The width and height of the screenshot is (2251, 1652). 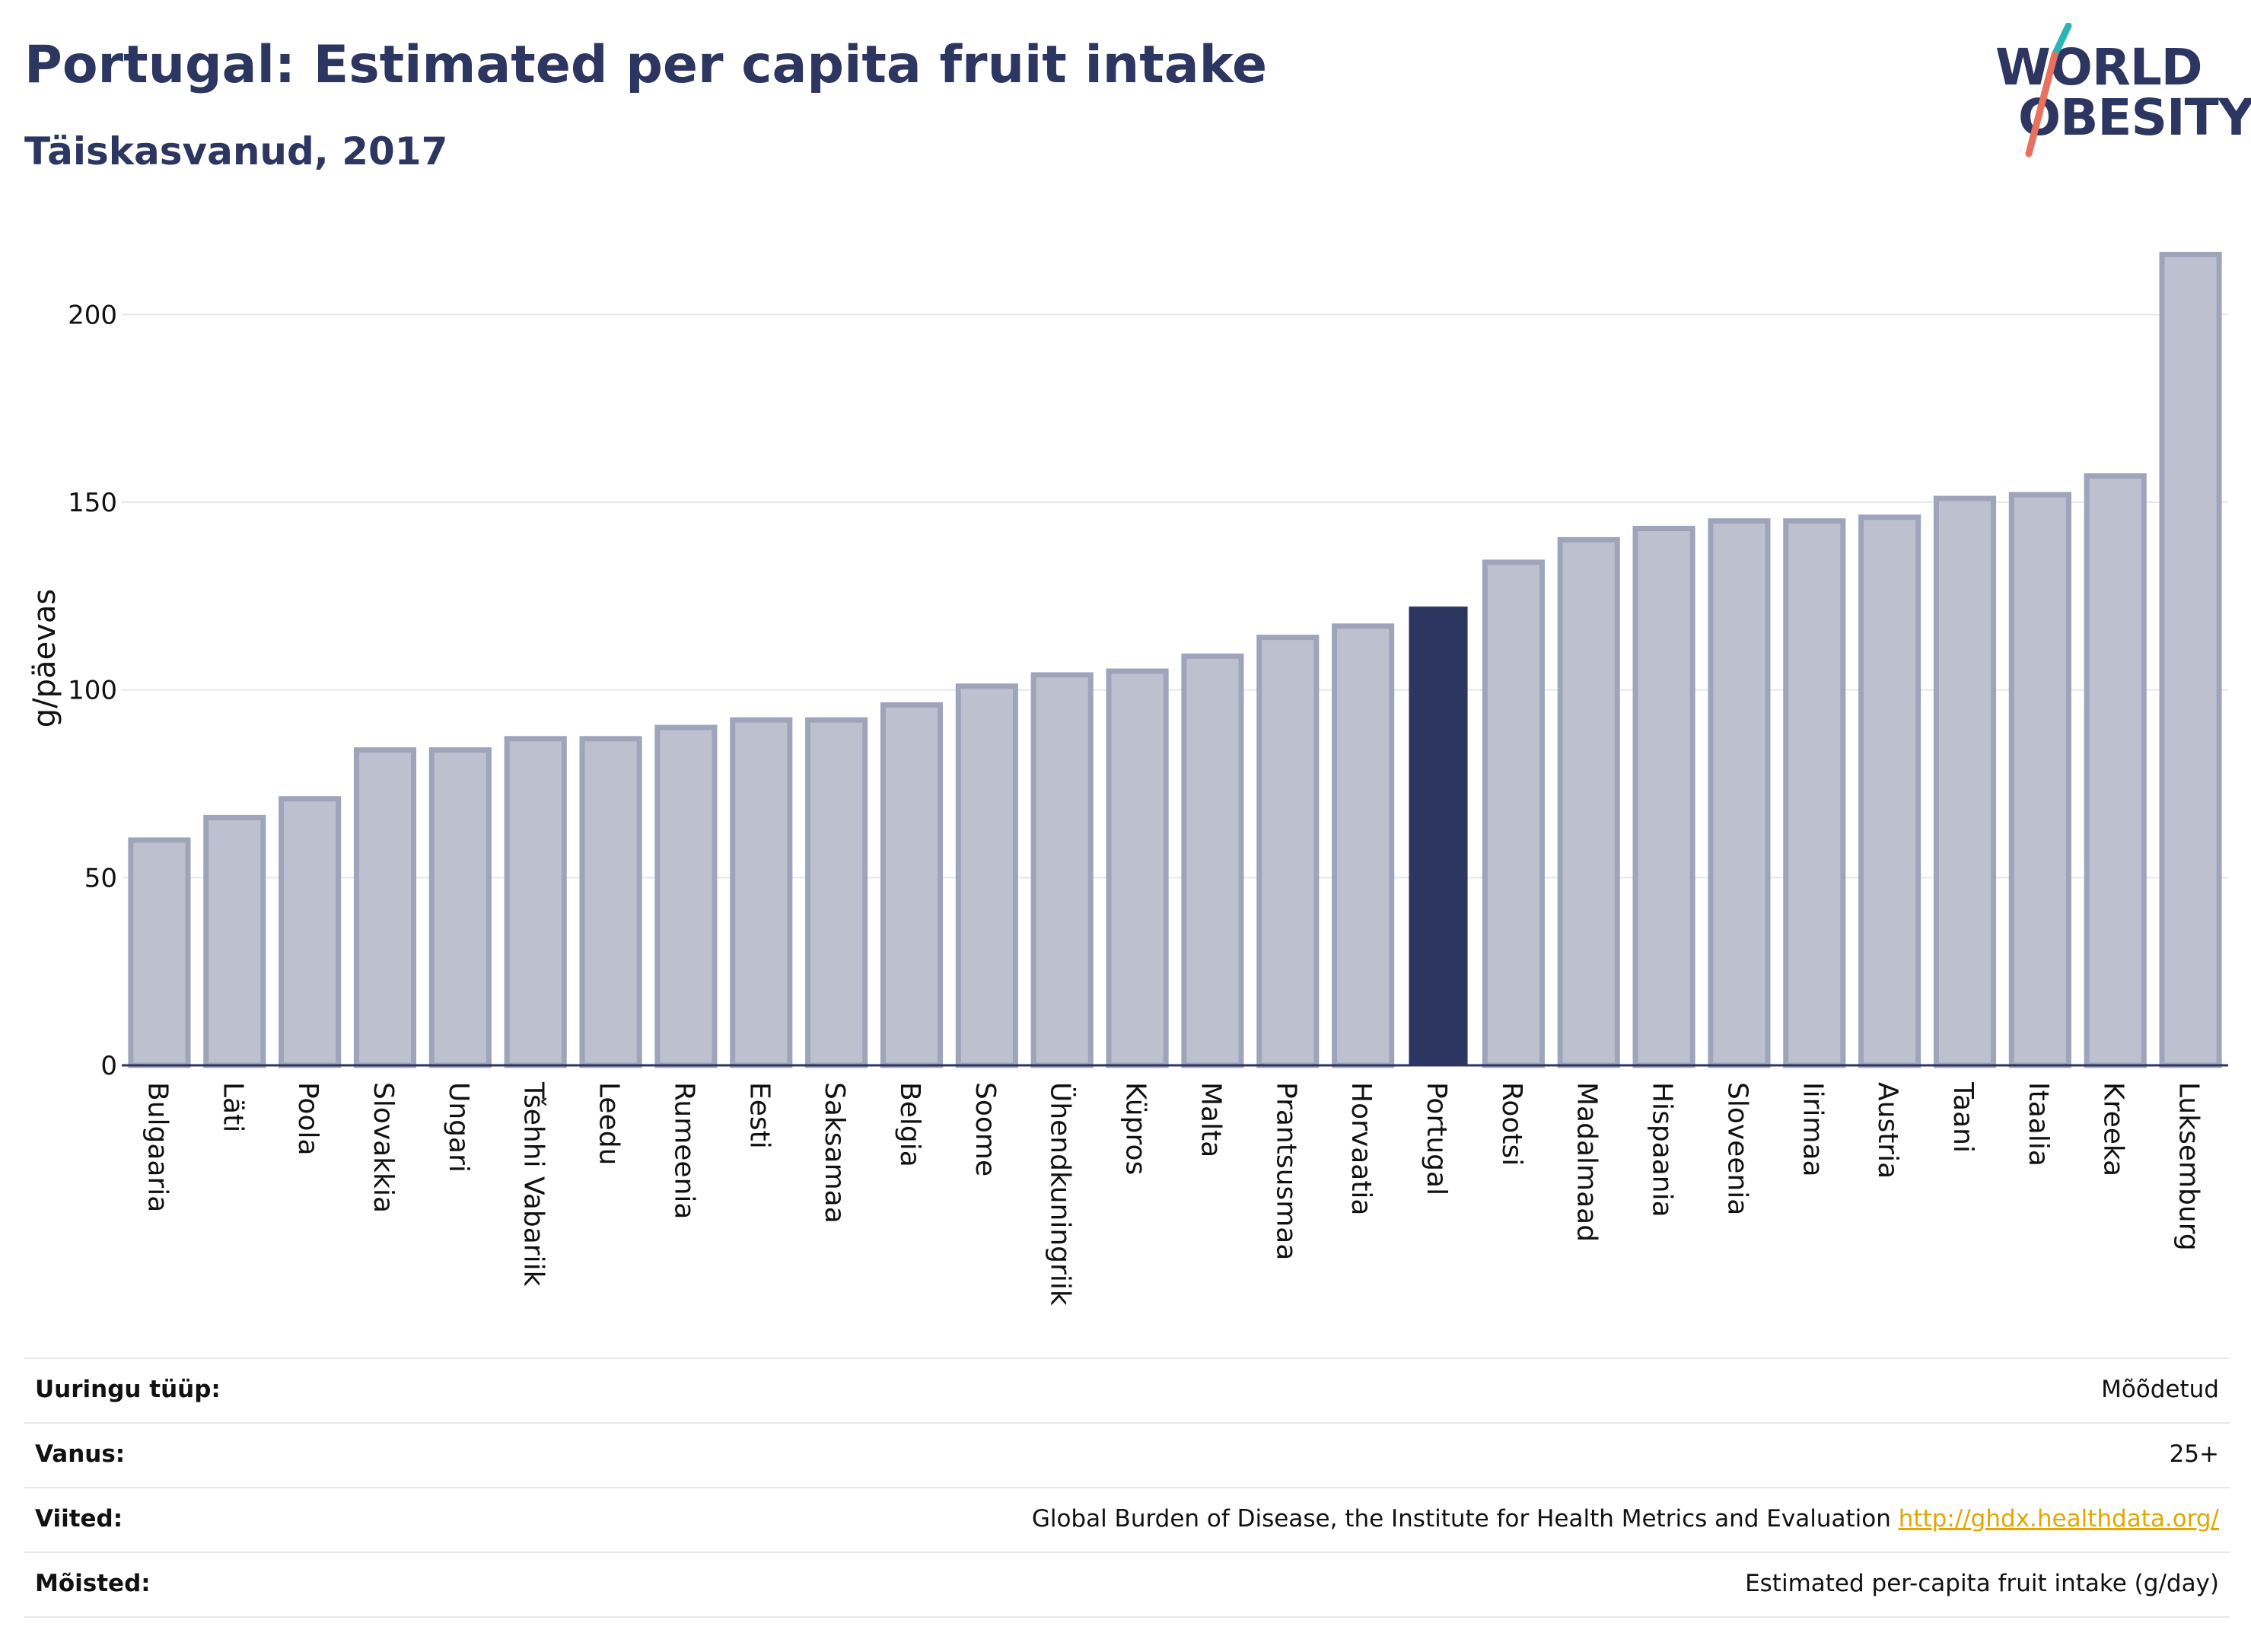 What do you see at coordinates (383, 1147) in the screenshot?
I see `x-tick-label: Slovakkia` at bounding box center [383, 1147].